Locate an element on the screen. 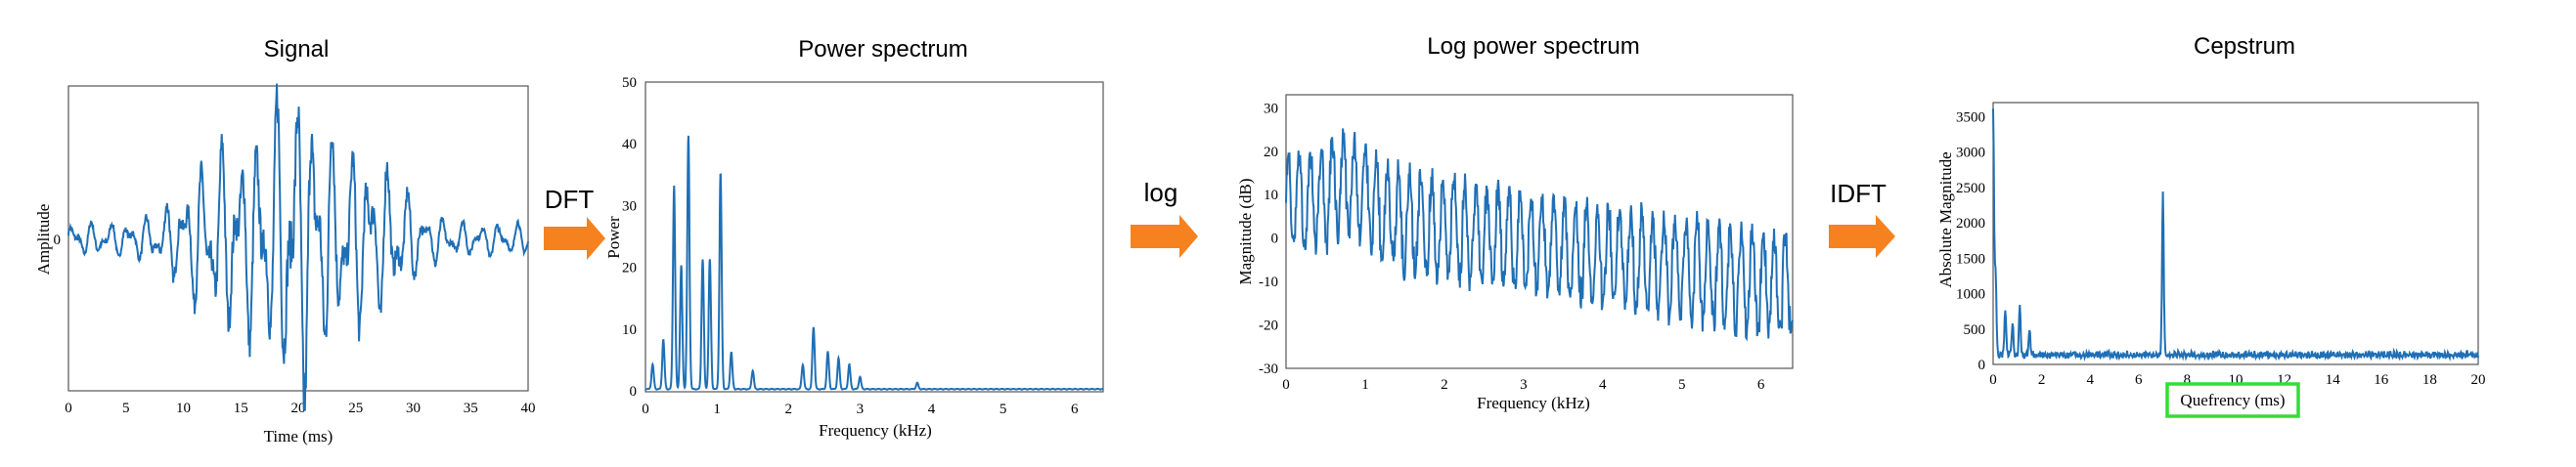 This screenshot has width=2576, height=467. cepstrum-ytick-label: 2000 is located at coordinates (1971, 224).